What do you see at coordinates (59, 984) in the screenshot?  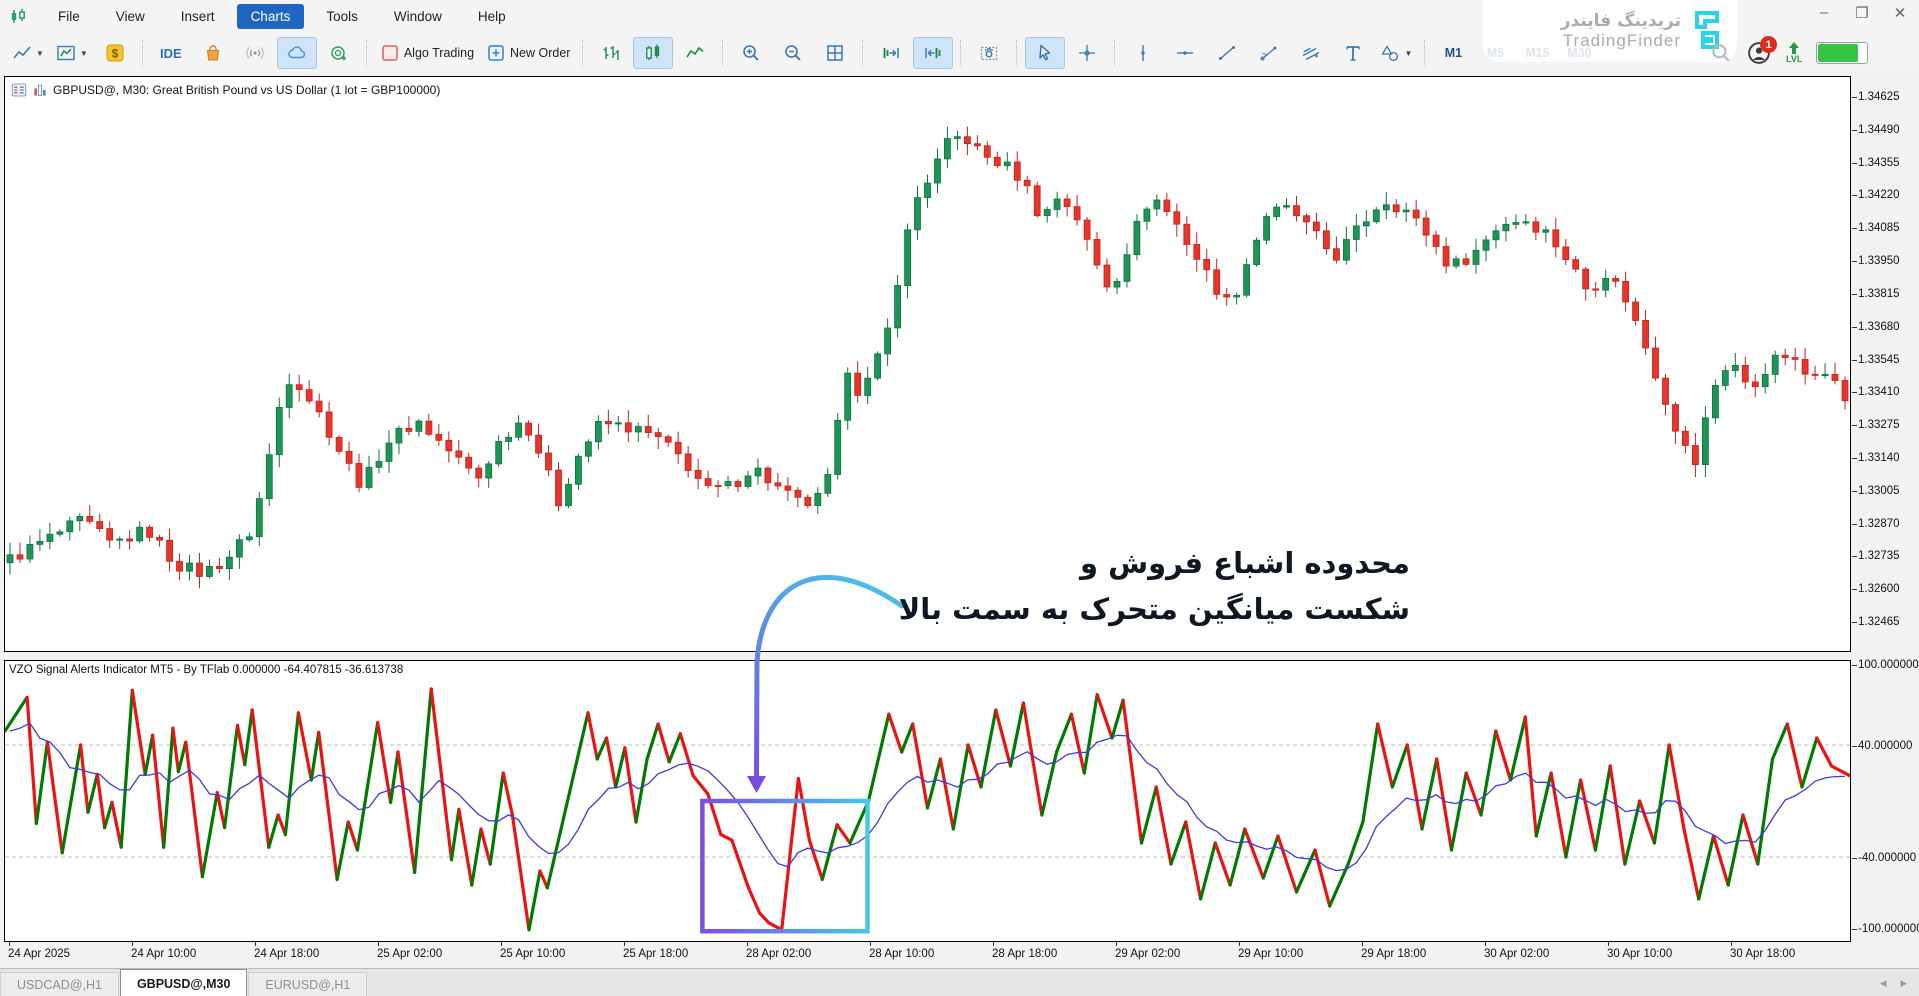 I see `chart-tab-usdcadh1: USDCAD@,H1` at bounding box center [59, 984].